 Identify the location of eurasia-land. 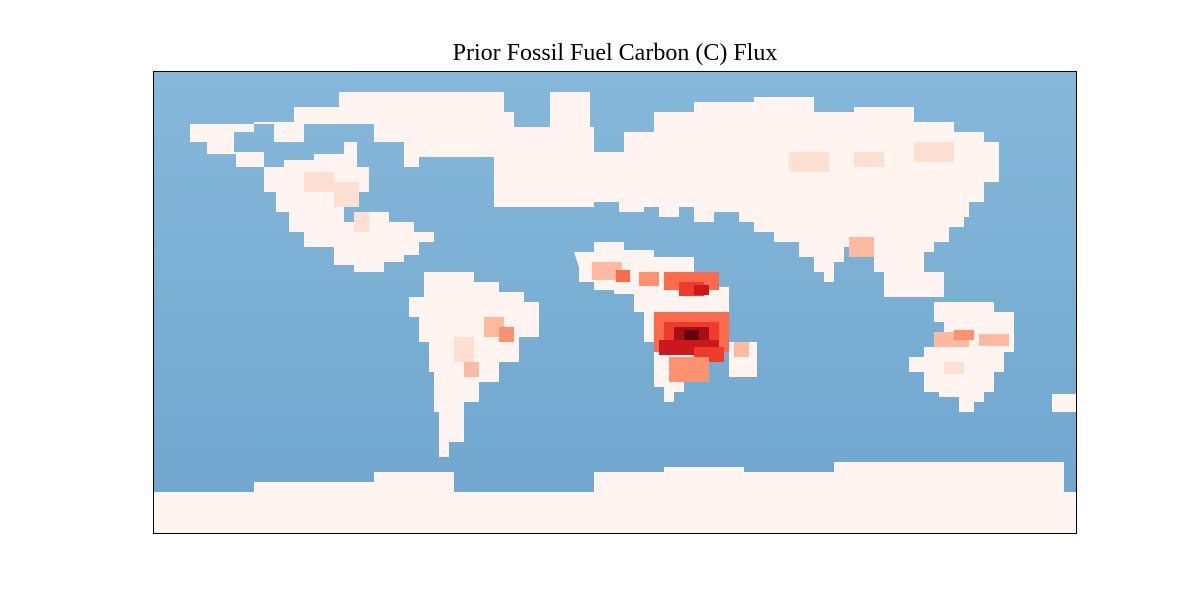
(796, 192).